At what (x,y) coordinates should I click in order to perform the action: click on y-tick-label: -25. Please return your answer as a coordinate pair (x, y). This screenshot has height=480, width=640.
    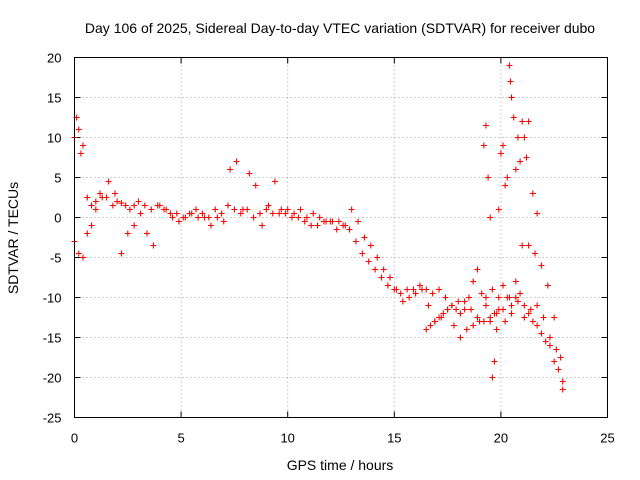
    Looking at the image, I should click on (52, 418).